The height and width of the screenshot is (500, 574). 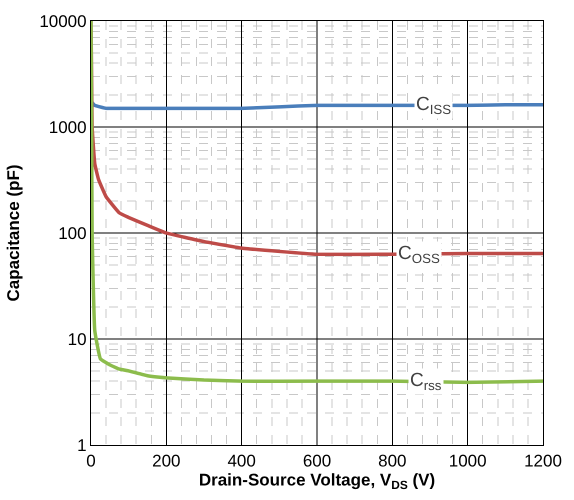 What do you see at coordinates (63, 21) in the screenshot?
I see `y-tick-label: 10000` at bounding box center [63, 21].